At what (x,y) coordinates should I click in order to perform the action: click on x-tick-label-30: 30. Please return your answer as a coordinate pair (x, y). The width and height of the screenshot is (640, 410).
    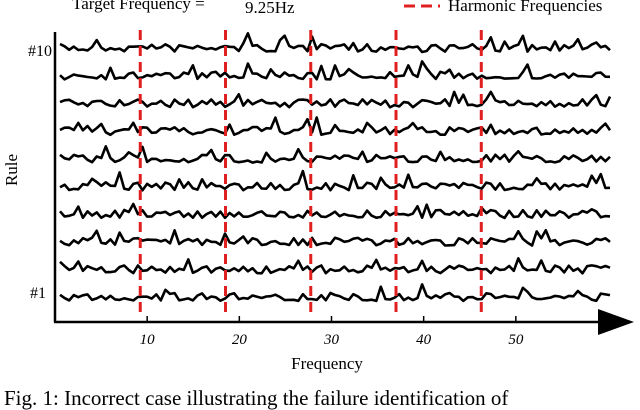
    Looking at the image, I should click on (331, 340).